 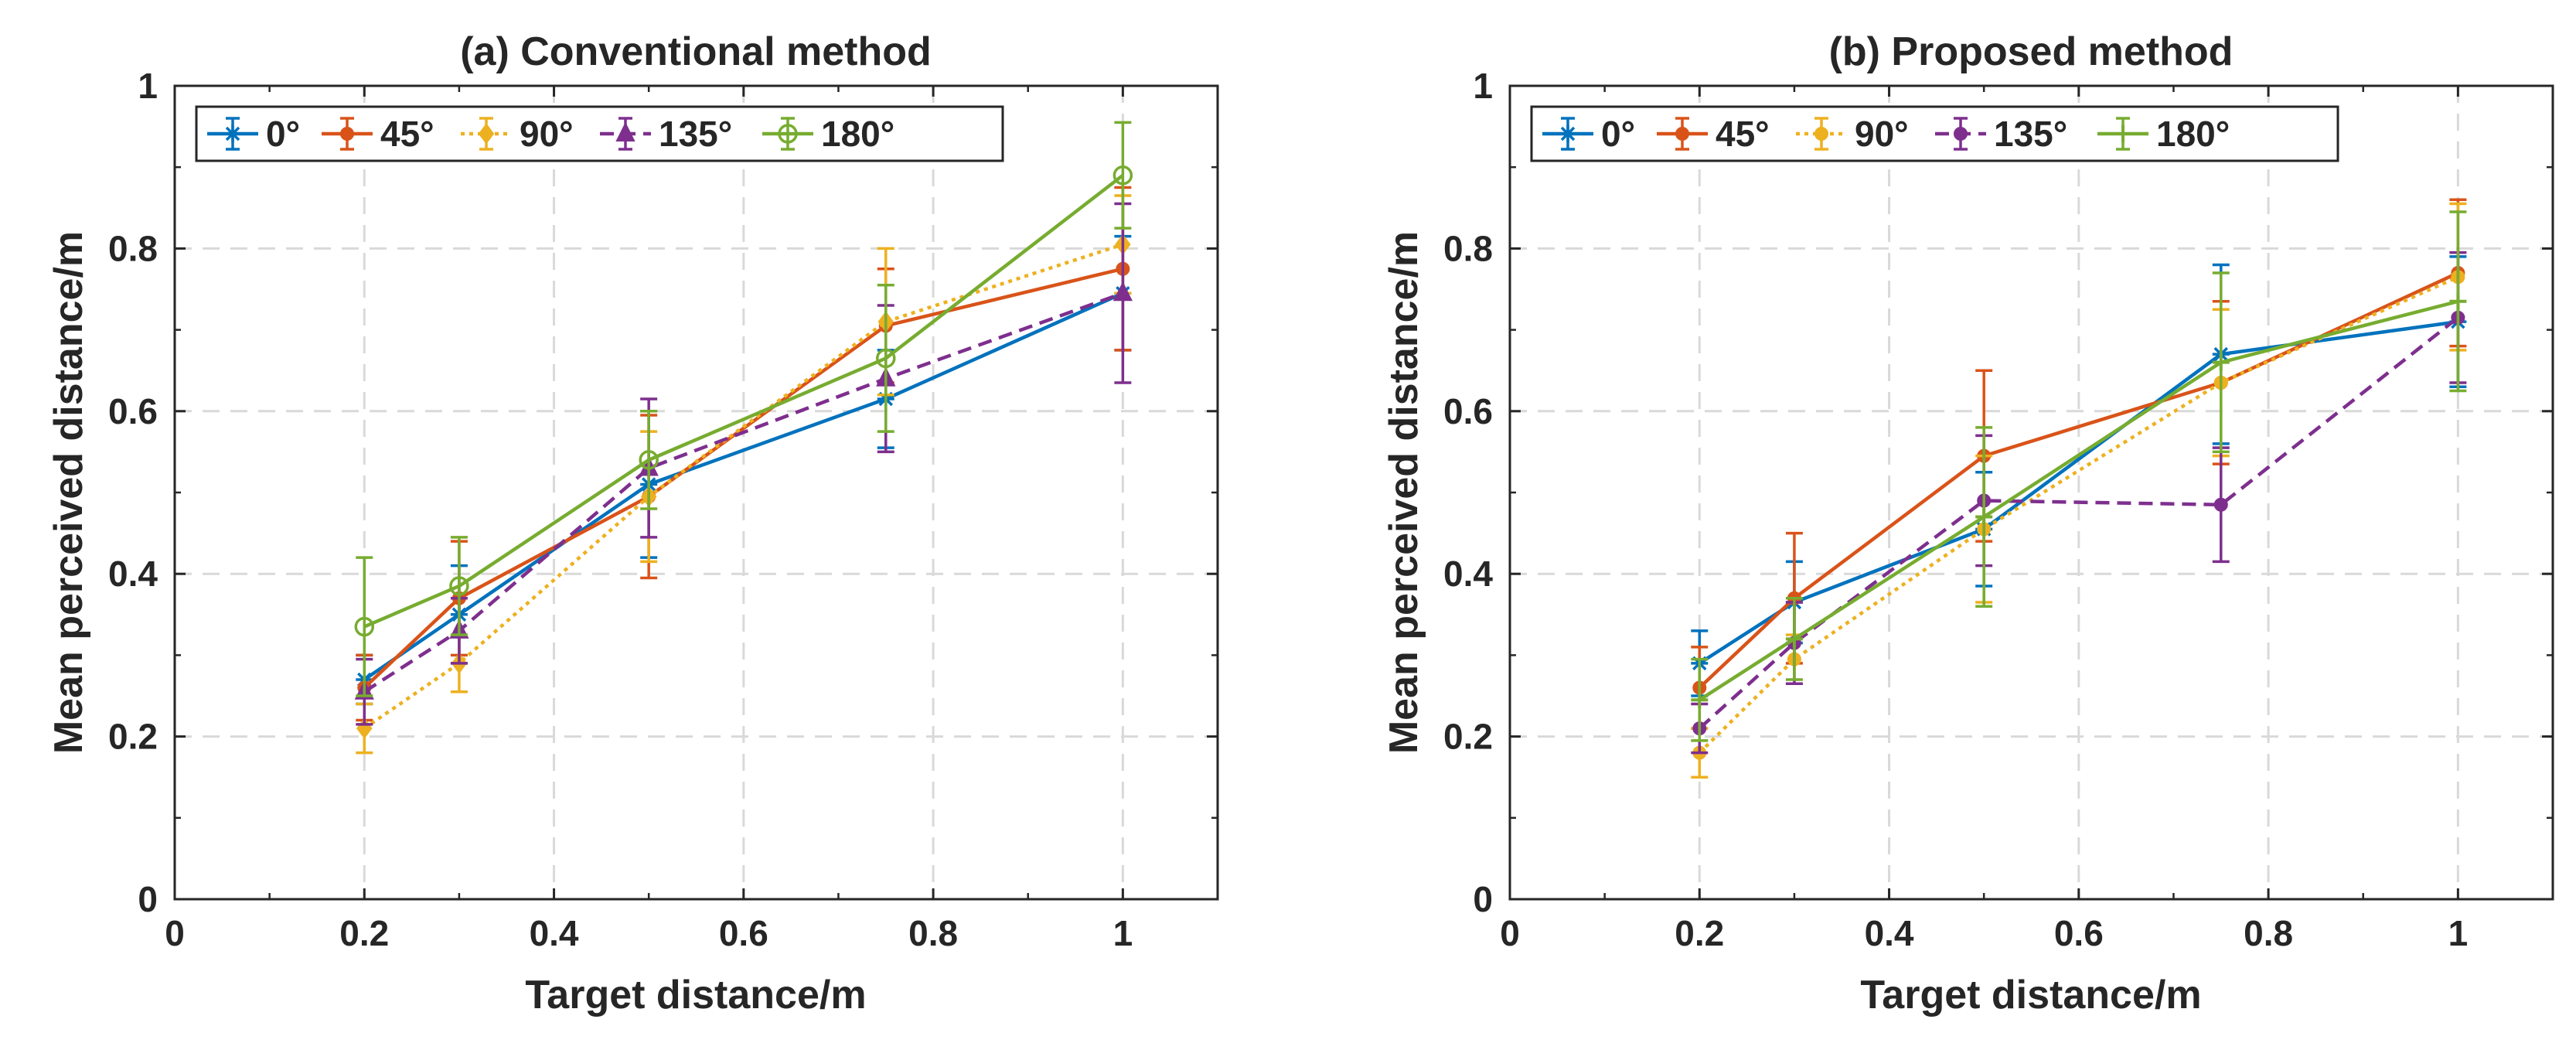 I want to click on y-tick-label-b: 0, so click(x=1483, y=899).